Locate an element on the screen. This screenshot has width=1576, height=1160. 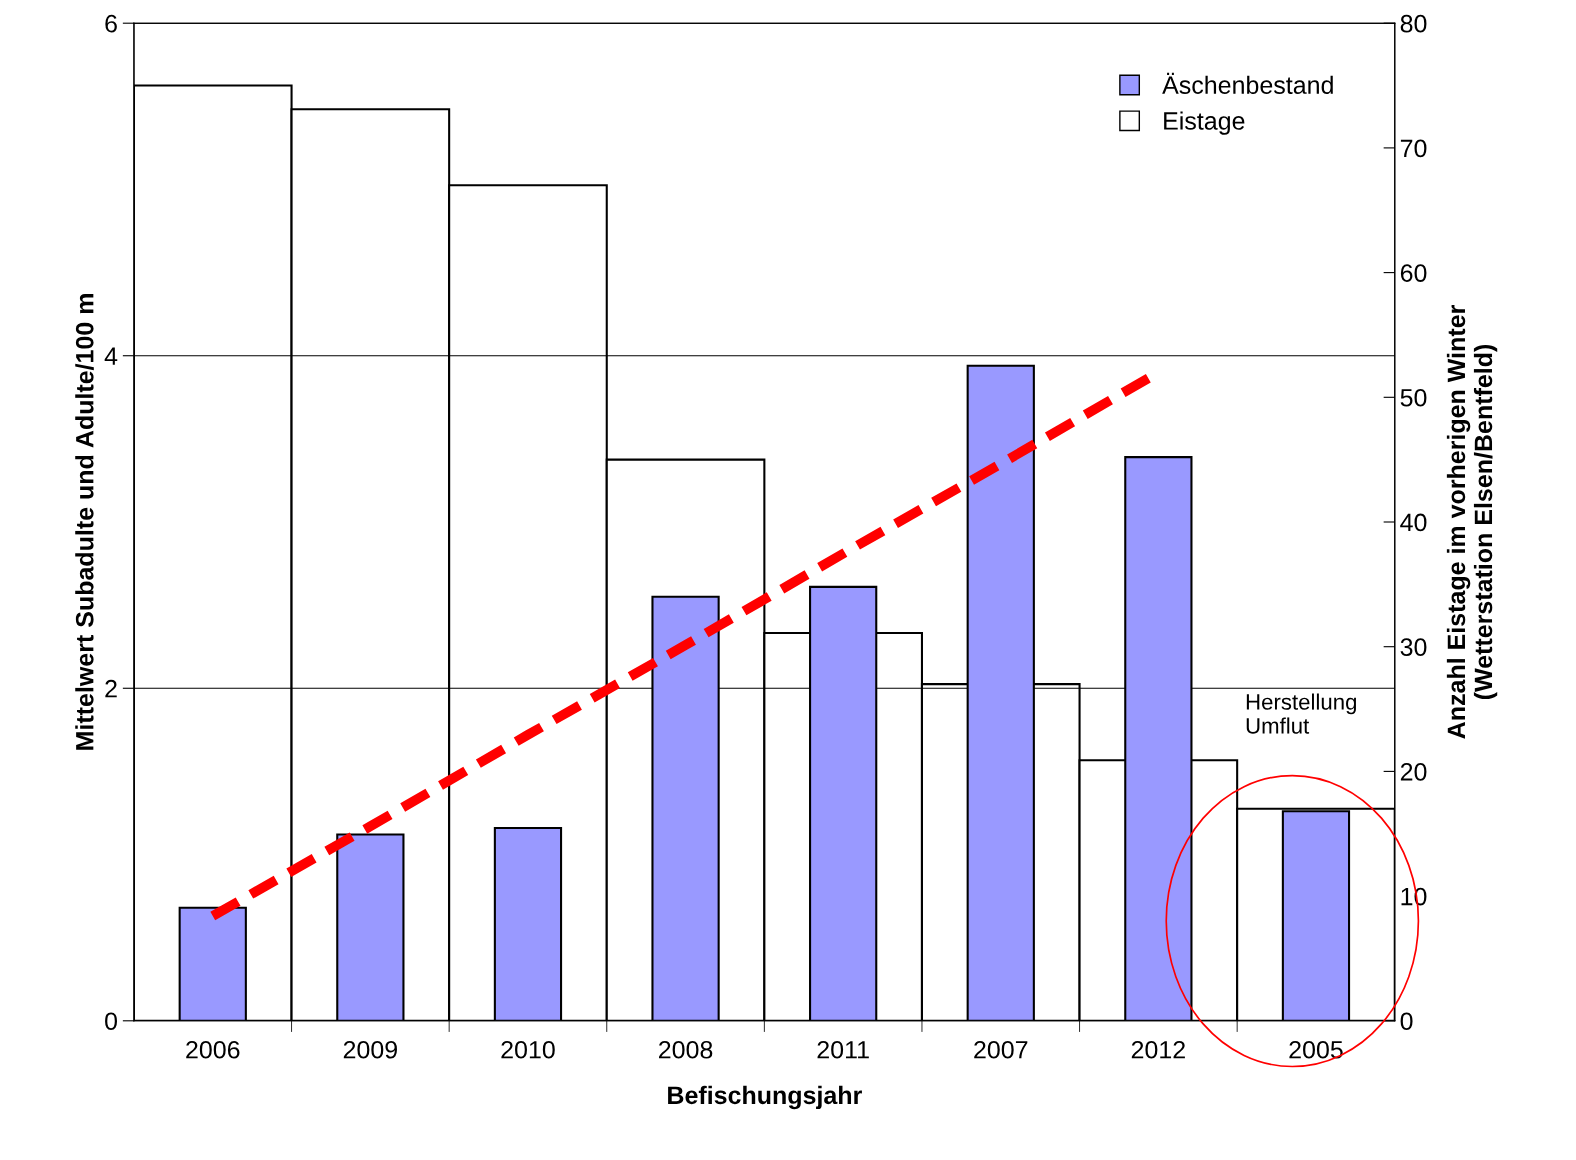
y-tick-label: 6 is located at coordinates (111, 23).